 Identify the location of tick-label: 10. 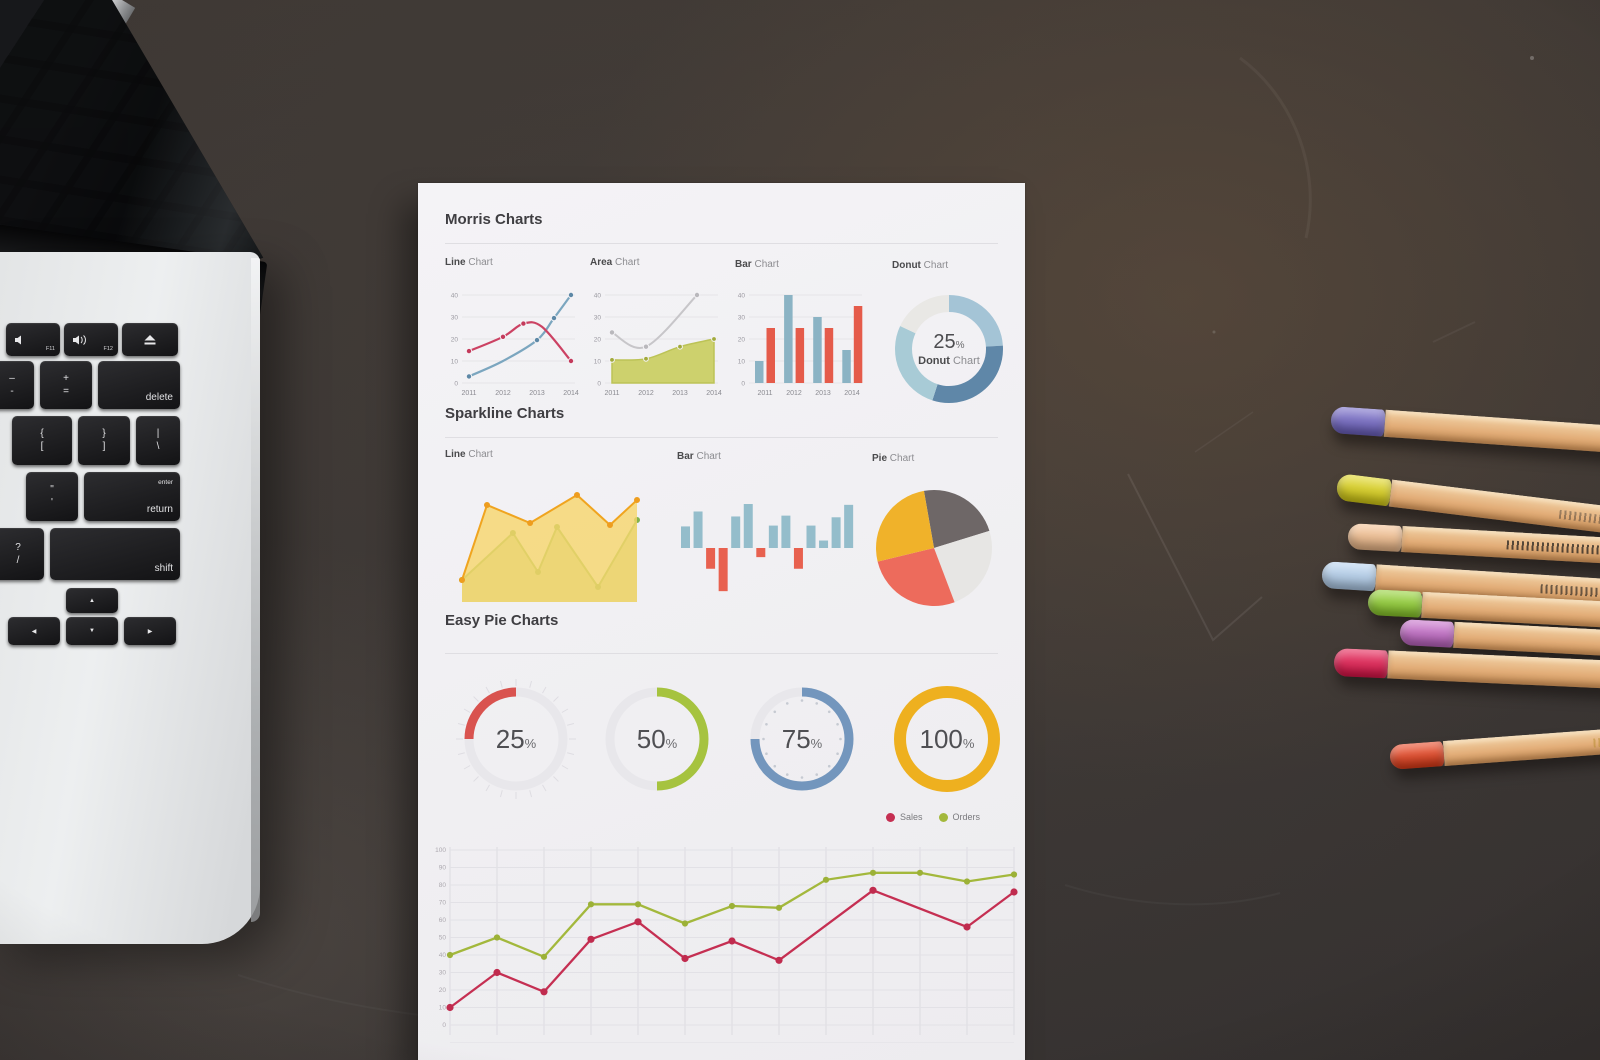
(598, 361).